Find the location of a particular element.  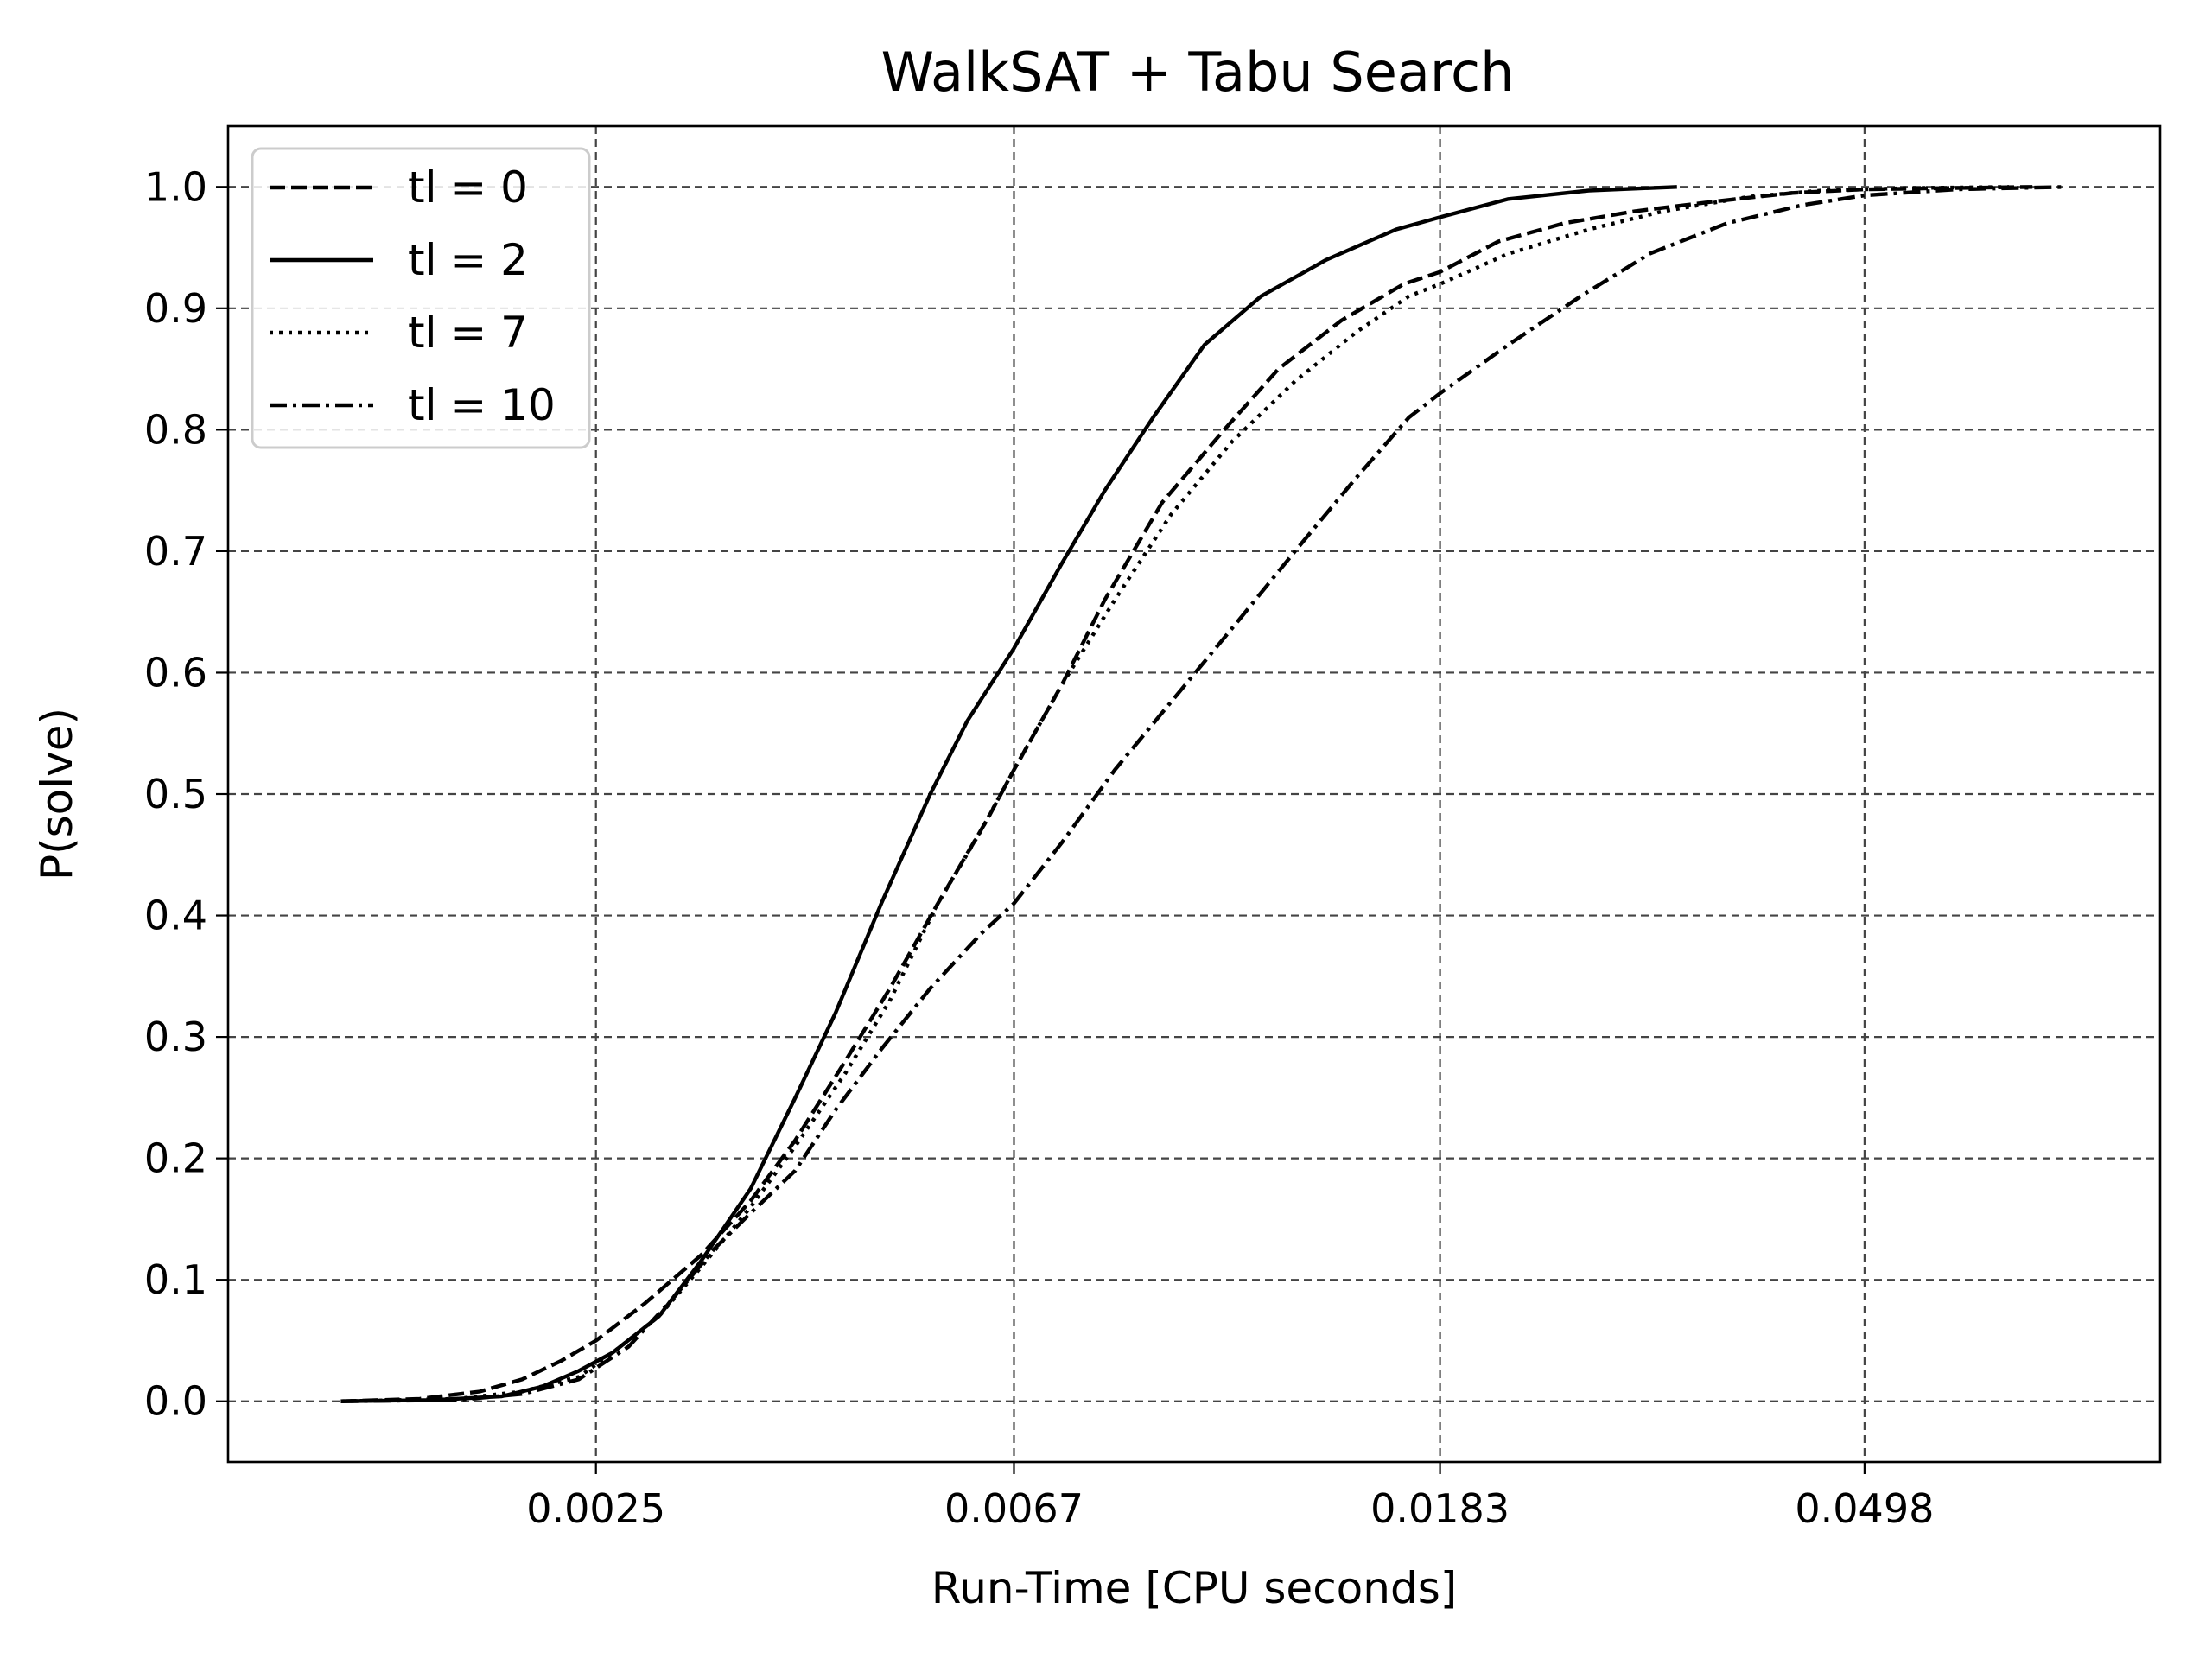

y-tick-label: 0.9 is located at coordinates (175, 308).